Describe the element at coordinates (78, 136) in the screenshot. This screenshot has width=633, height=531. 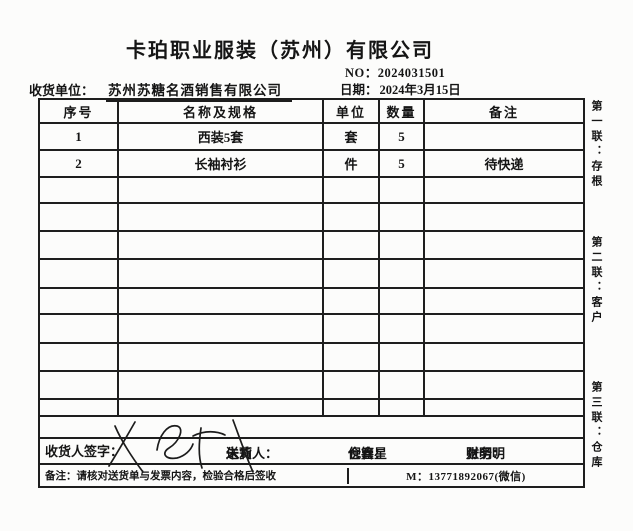
I see `cell-seq: 1` at that location.